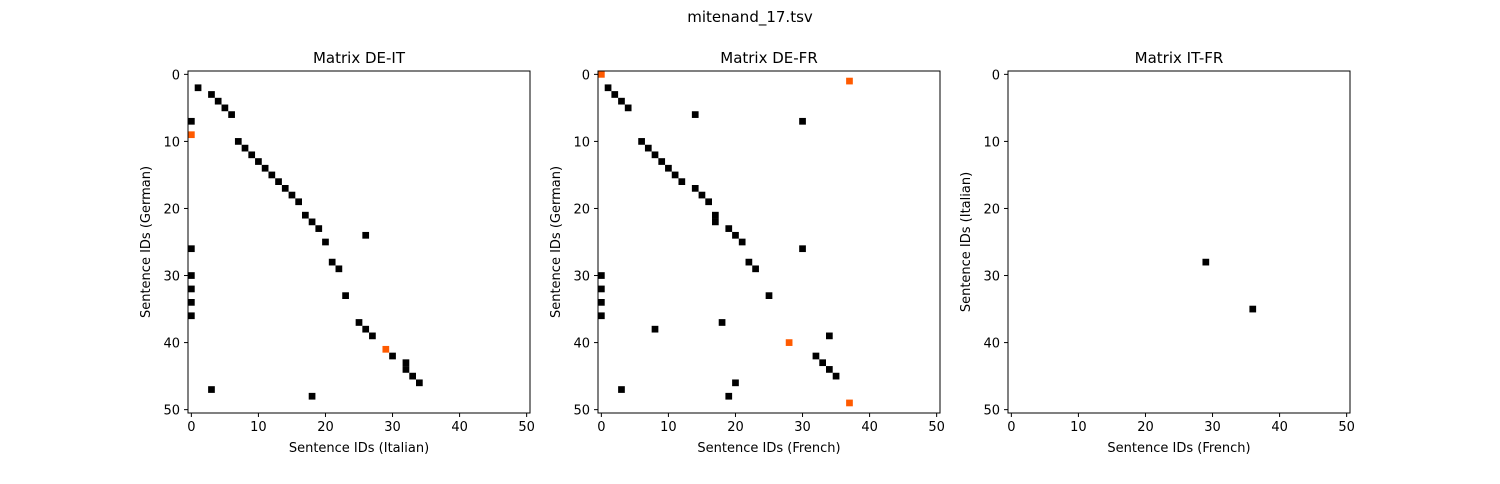  I want to click on x-axis-label: Sentence IDs (Italian), so click(359, 448).